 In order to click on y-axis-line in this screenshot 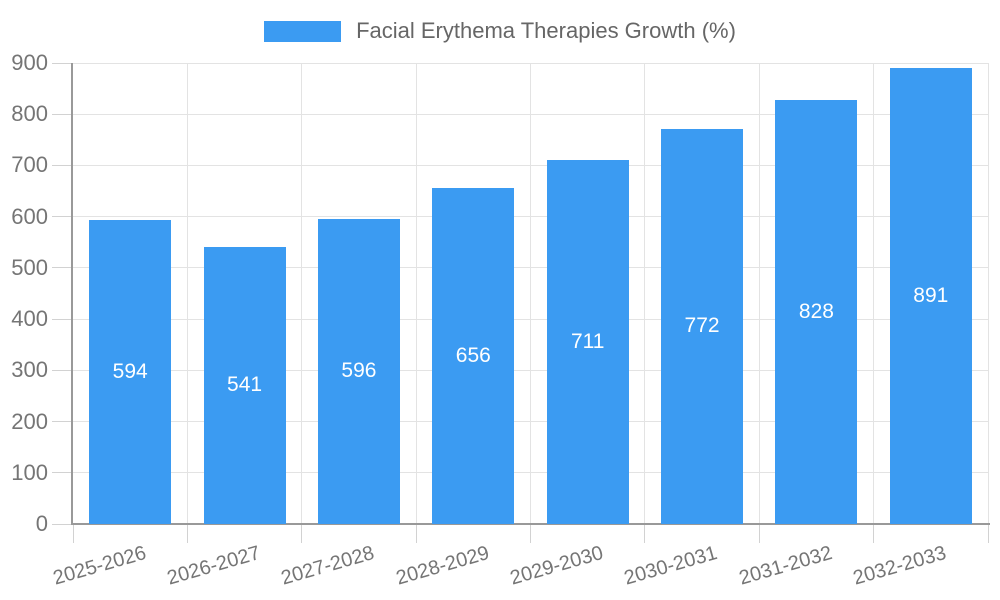, I will do `click(72, 294)`.